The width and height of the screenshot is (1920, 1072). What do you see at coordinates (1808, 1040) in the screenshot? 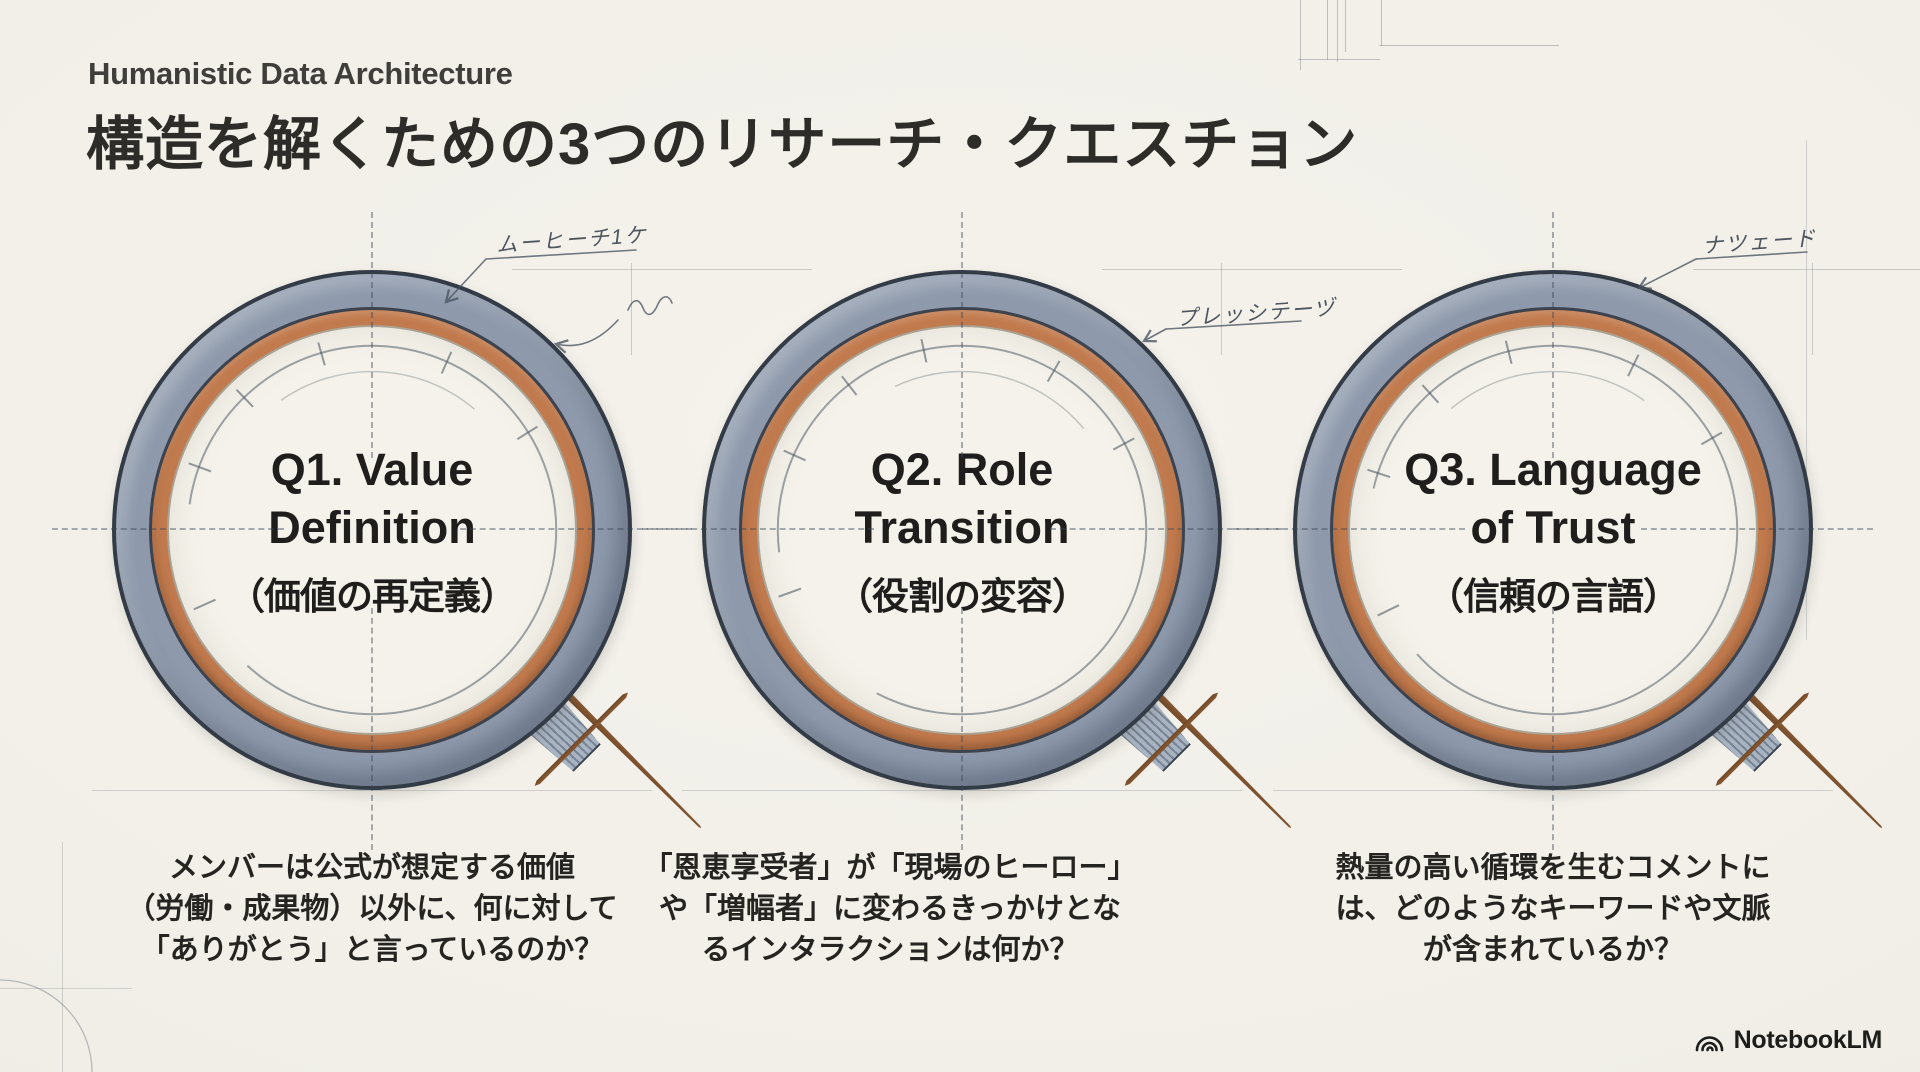
I see `notebooklm-wordmark: NotebookLM` at bounding box center [1808, 1040].